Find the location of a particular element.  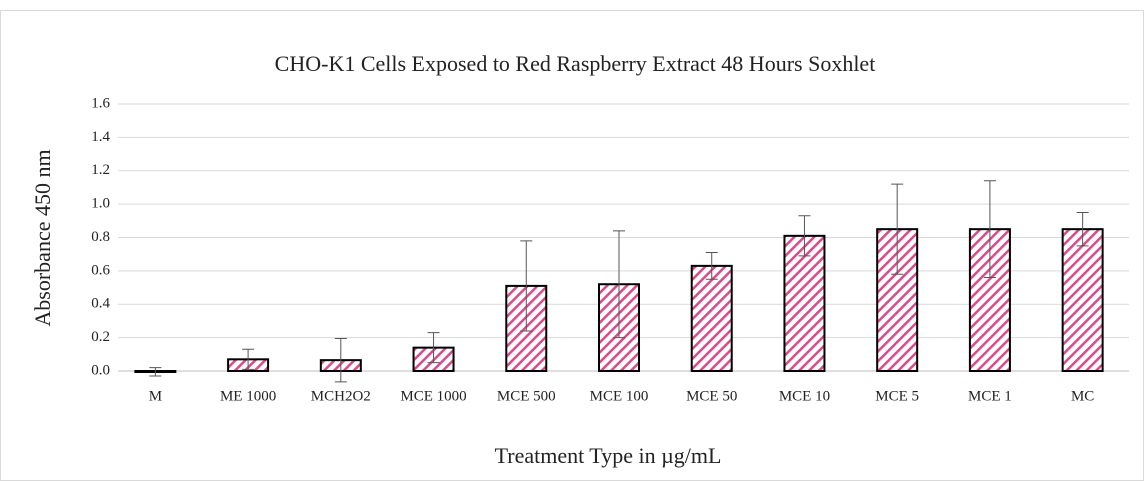

y-tick-label: 0.2 is located at coordinates (100, 337).